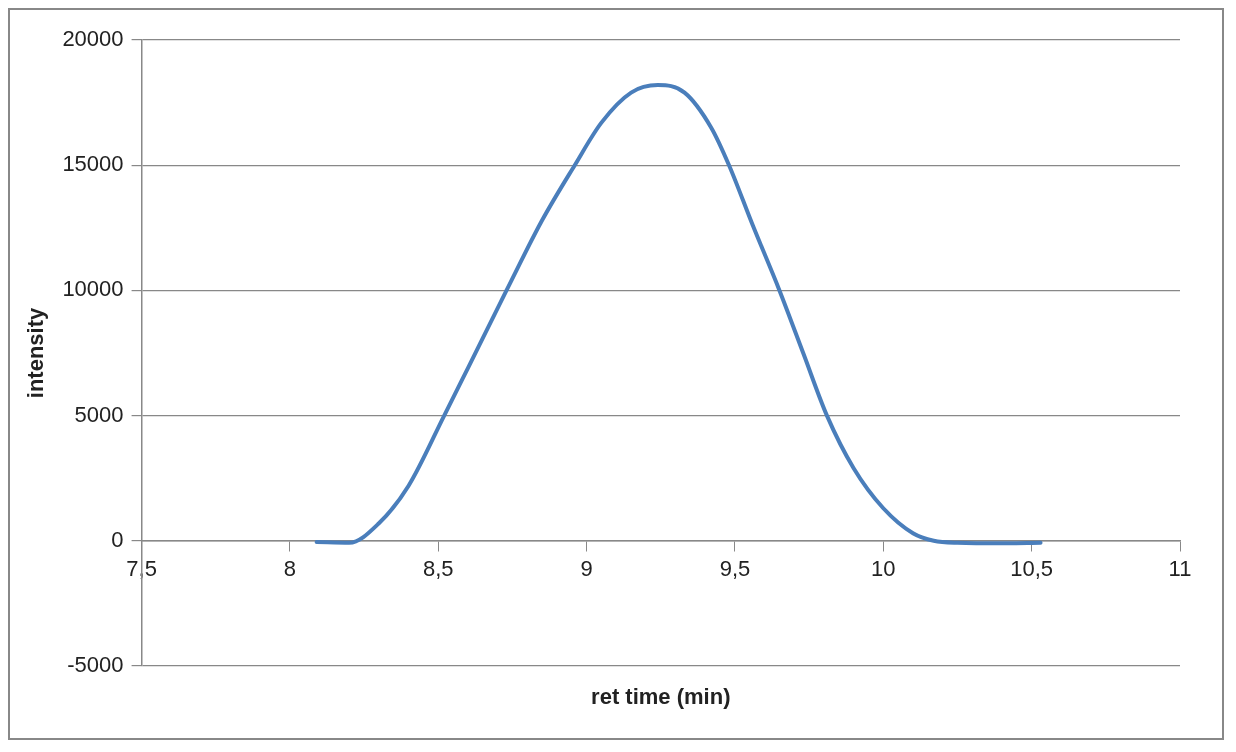 The height and width of the screenshot is (752, 1236). What do you see at coordinates (438, 569) in the screenshot?
I see `x-tick-label: 8,5` at bounding box center [438, 569].